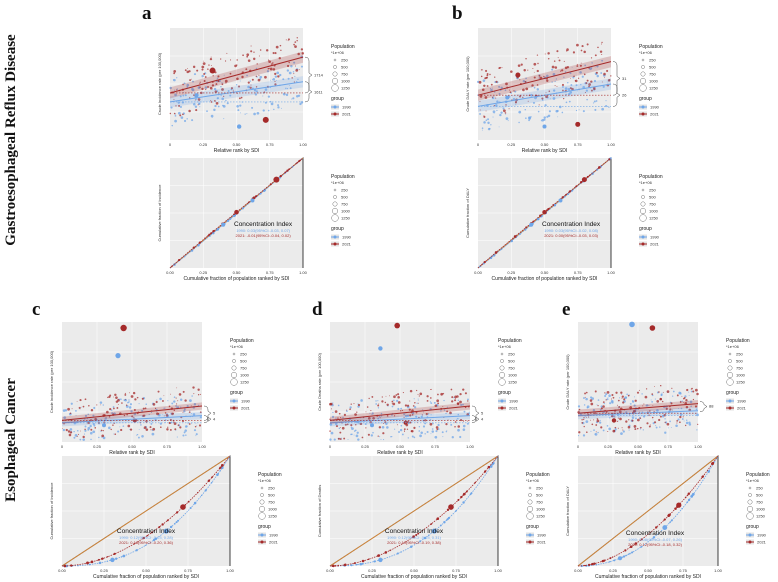 The width and height of the screenshot is (778, 582). What do you see at coordinates (698, 446) in the screenshot?
I see `scatter-x-tick-label: 1.00` at bounding box center [698, 446].